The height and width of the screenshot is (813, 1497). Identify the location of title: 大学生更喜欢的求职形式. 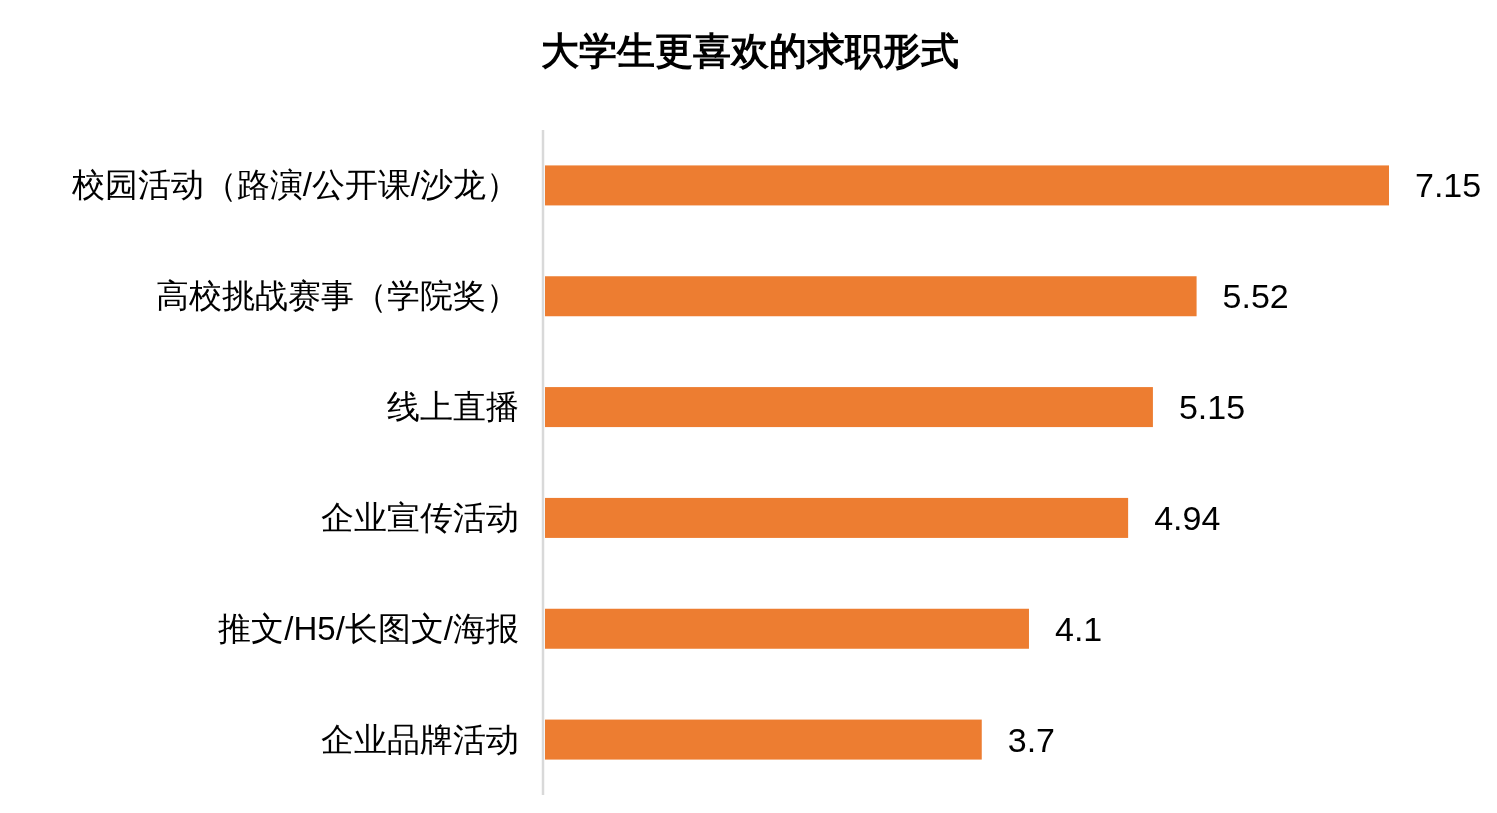
(750, 51).